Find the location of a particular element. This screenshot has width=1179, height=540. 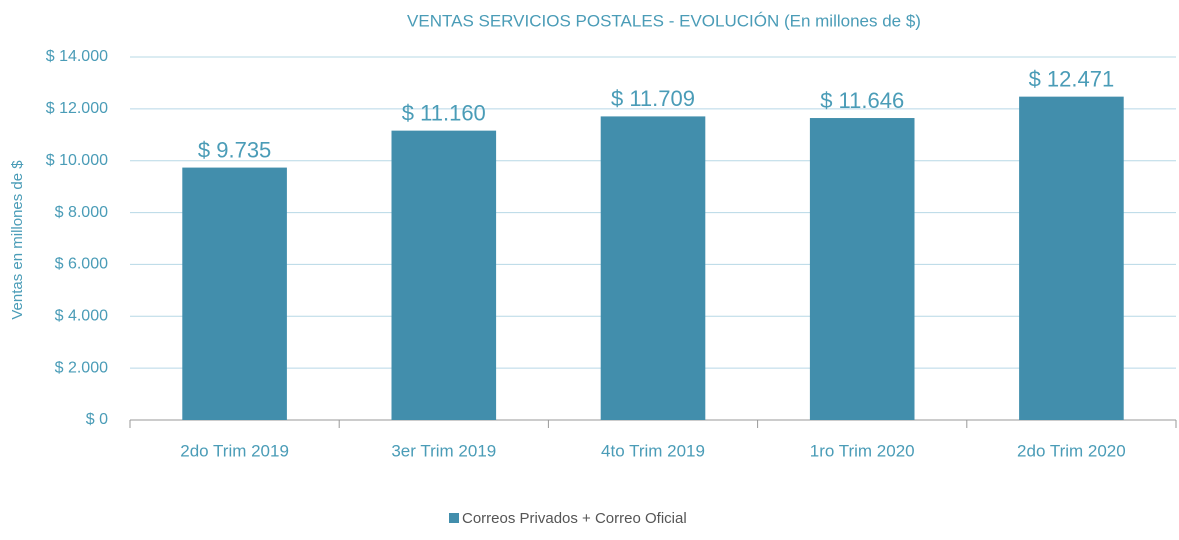

y-tick-label: $ 6.000 is located at coordinates (81, 264).